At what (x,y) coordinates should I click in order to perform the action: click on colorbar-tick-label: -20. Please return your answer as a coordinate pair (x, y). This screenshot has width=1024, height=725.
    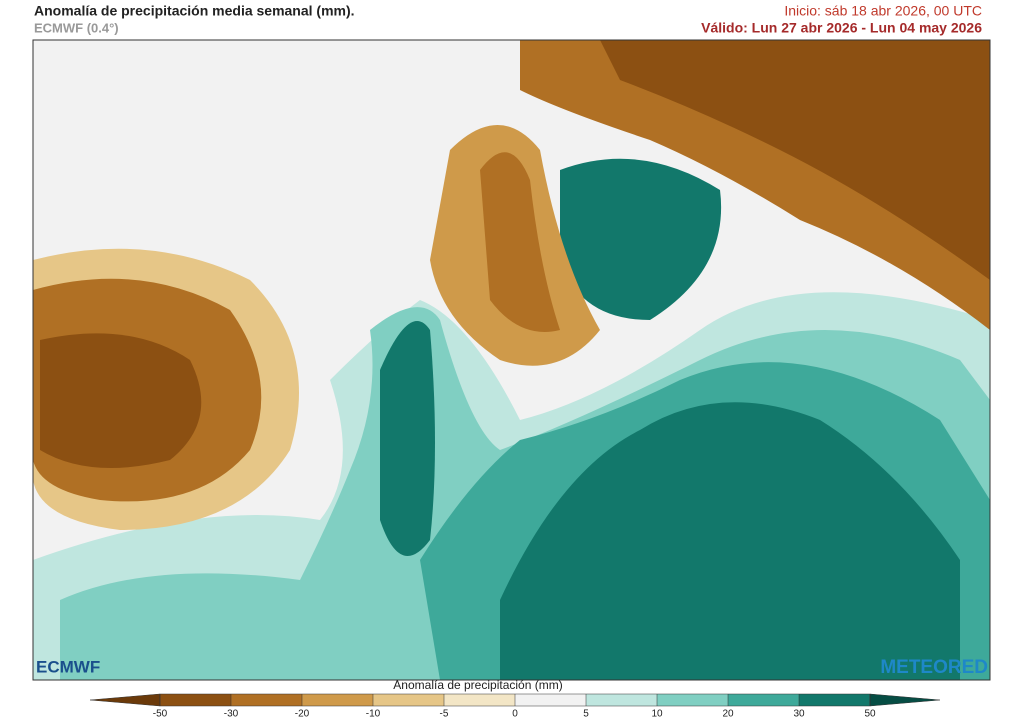
    Looking at the image, I should click on (302, 714).